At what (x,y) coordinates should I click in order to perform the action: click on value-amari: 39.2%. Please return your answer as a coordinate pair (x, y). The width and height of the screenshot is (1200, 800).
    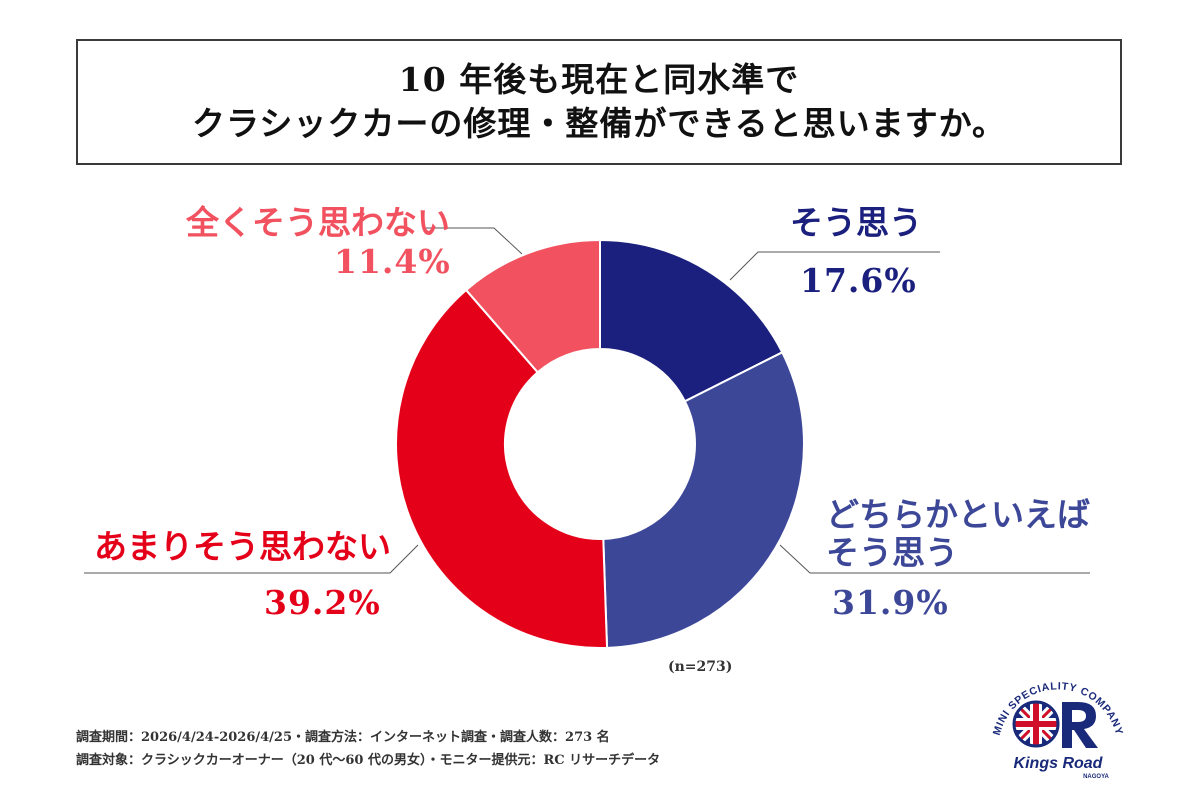
    Looking at the image, I should click on (322, 602).